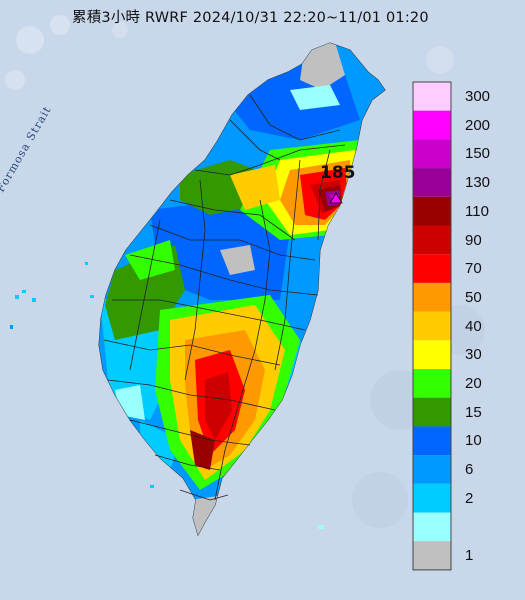 This screenshot has width=525, height=600. What do you see at coordinates (473, 297) in the screenshot?
I see `legend-label: 50` at bounding box center [473, 297].